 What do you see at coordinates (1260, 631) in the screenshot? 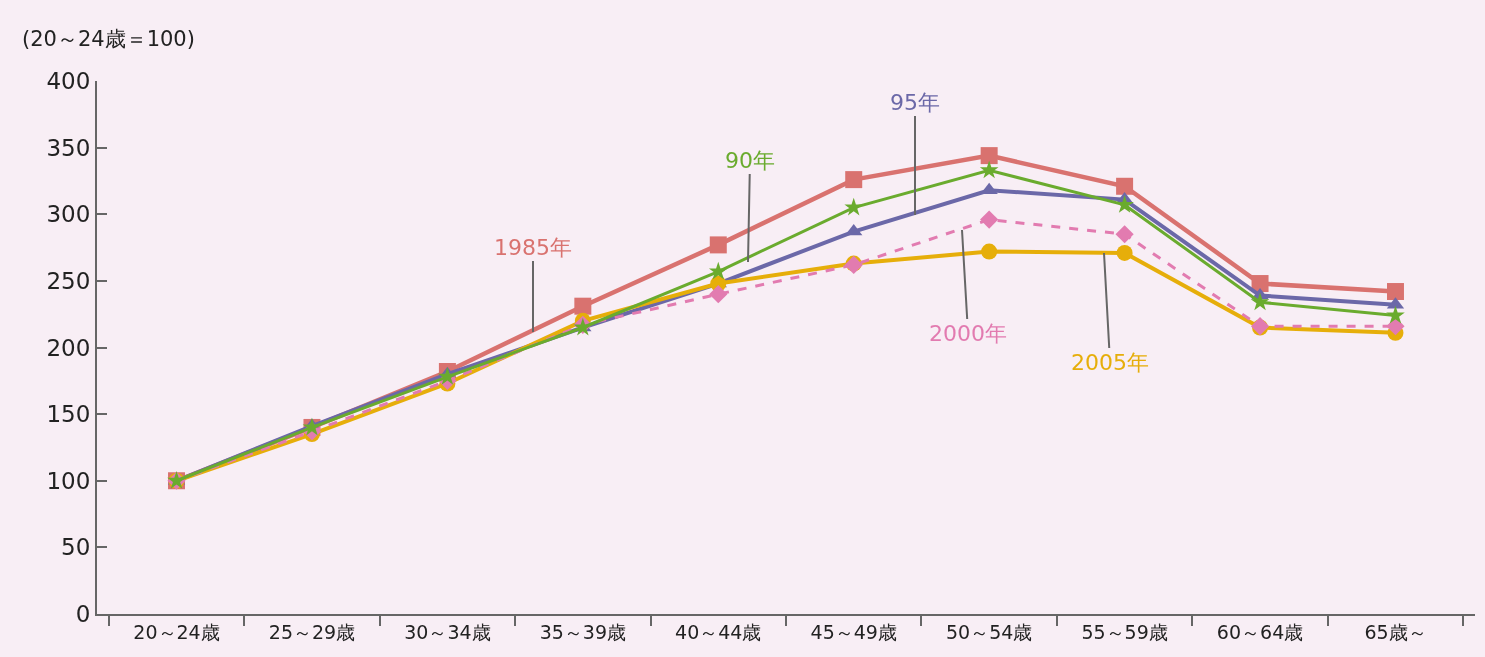
I see `x-tick-label: 60～64歳` at bounding box center [1260, 631].